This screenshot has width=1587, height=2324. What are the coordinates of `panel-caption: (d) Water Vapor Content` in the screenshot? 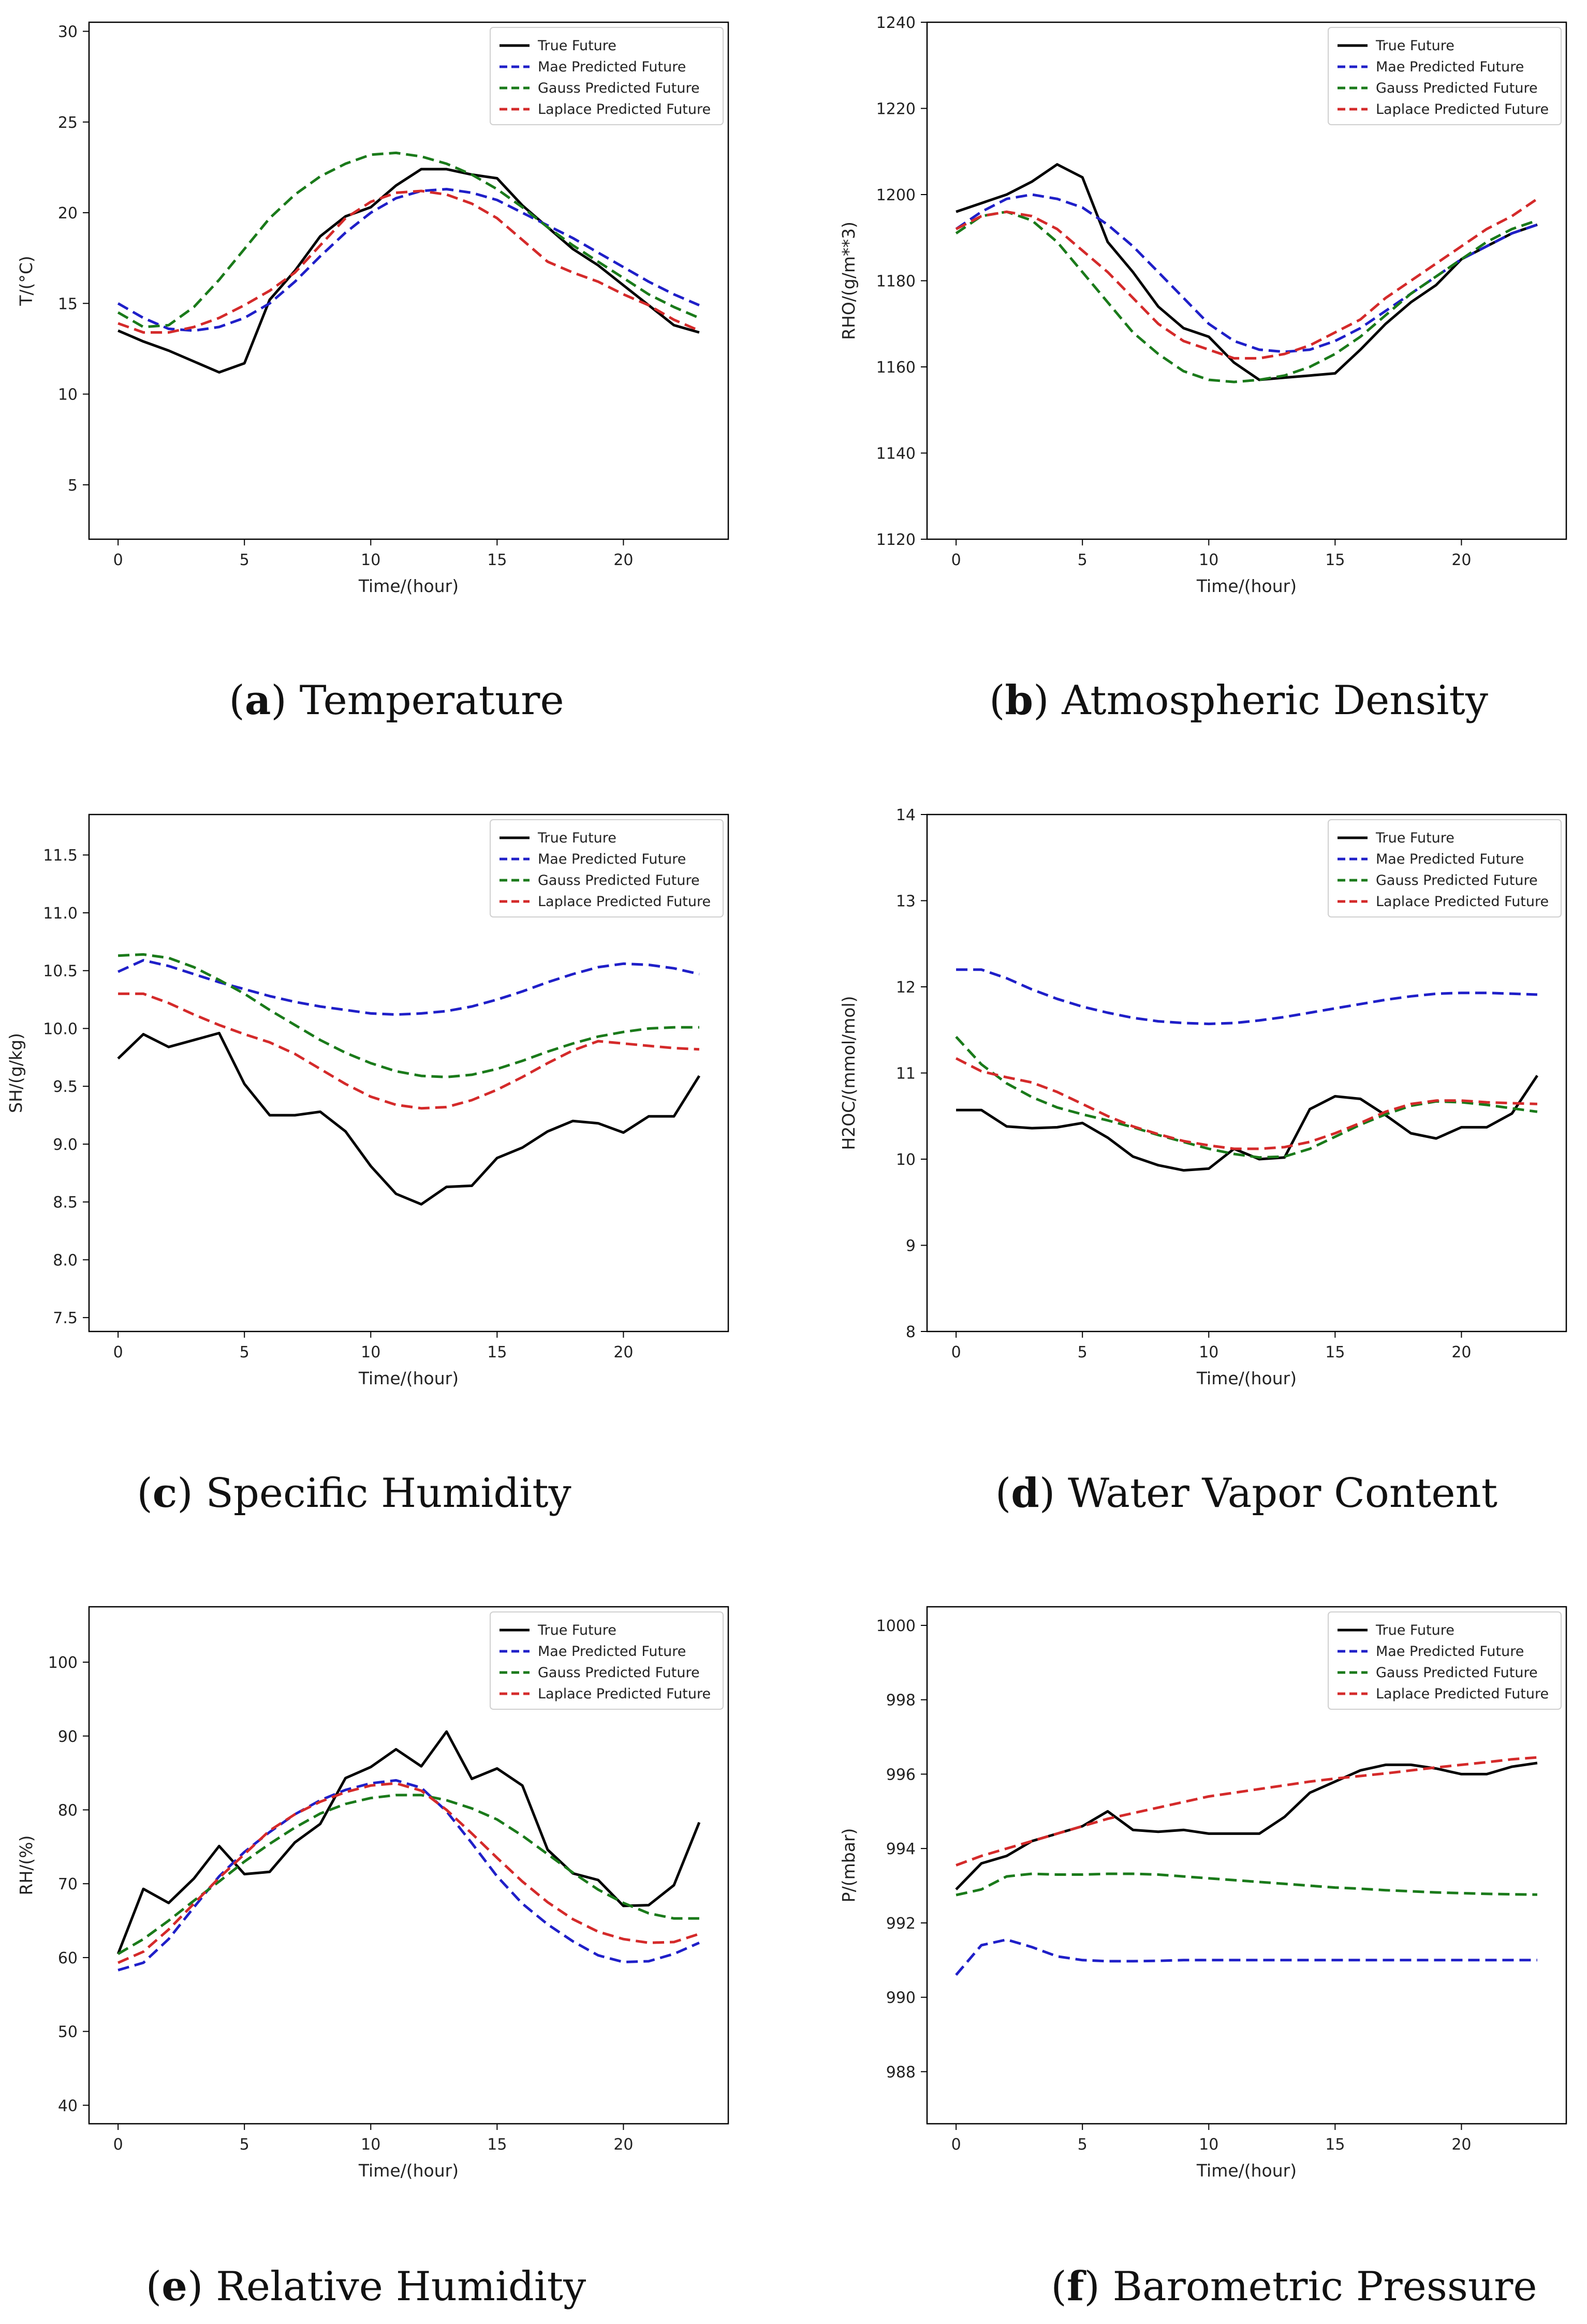 It's located at (1246, 1493).